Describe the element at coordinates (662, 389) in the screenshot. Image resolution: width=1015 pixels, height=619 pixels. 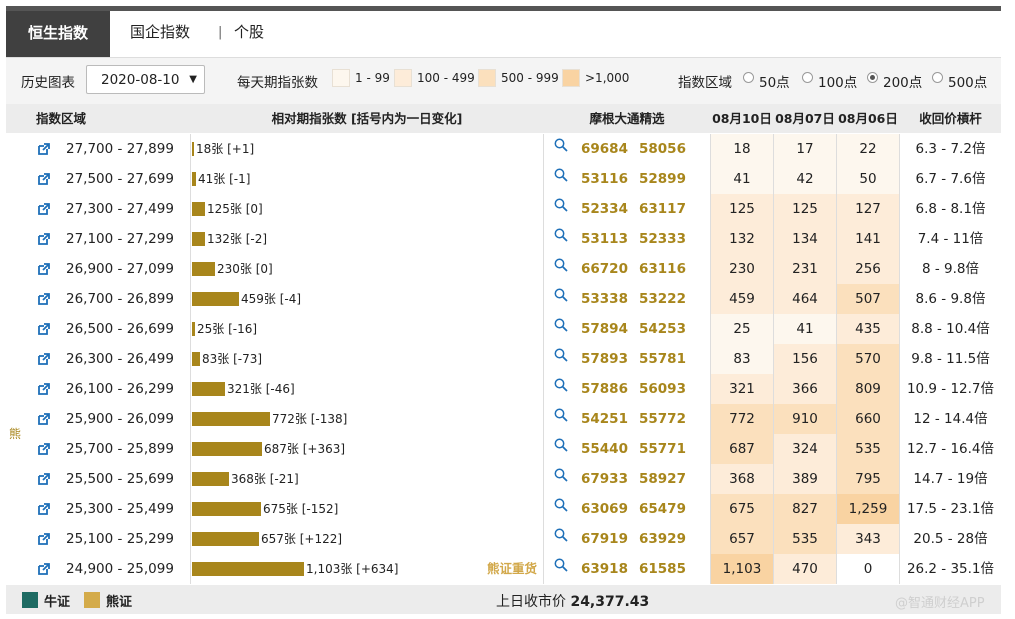
I see `pick-code-2: 56093` at that location.